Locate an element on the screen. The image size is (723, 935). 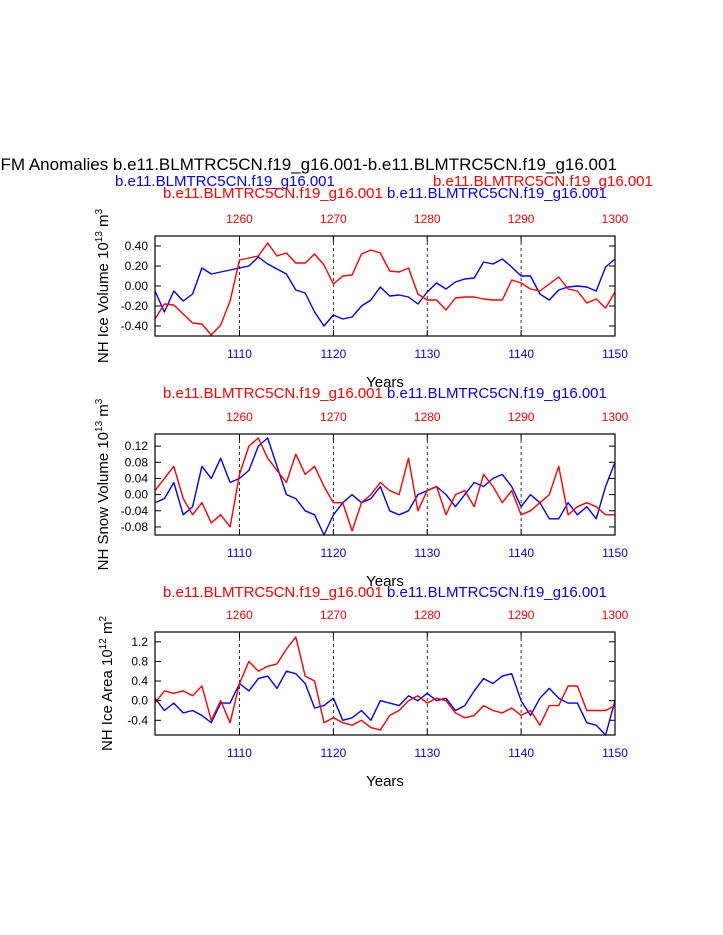
y-tick-label: -0.20 is located at coordinates (135, 306).